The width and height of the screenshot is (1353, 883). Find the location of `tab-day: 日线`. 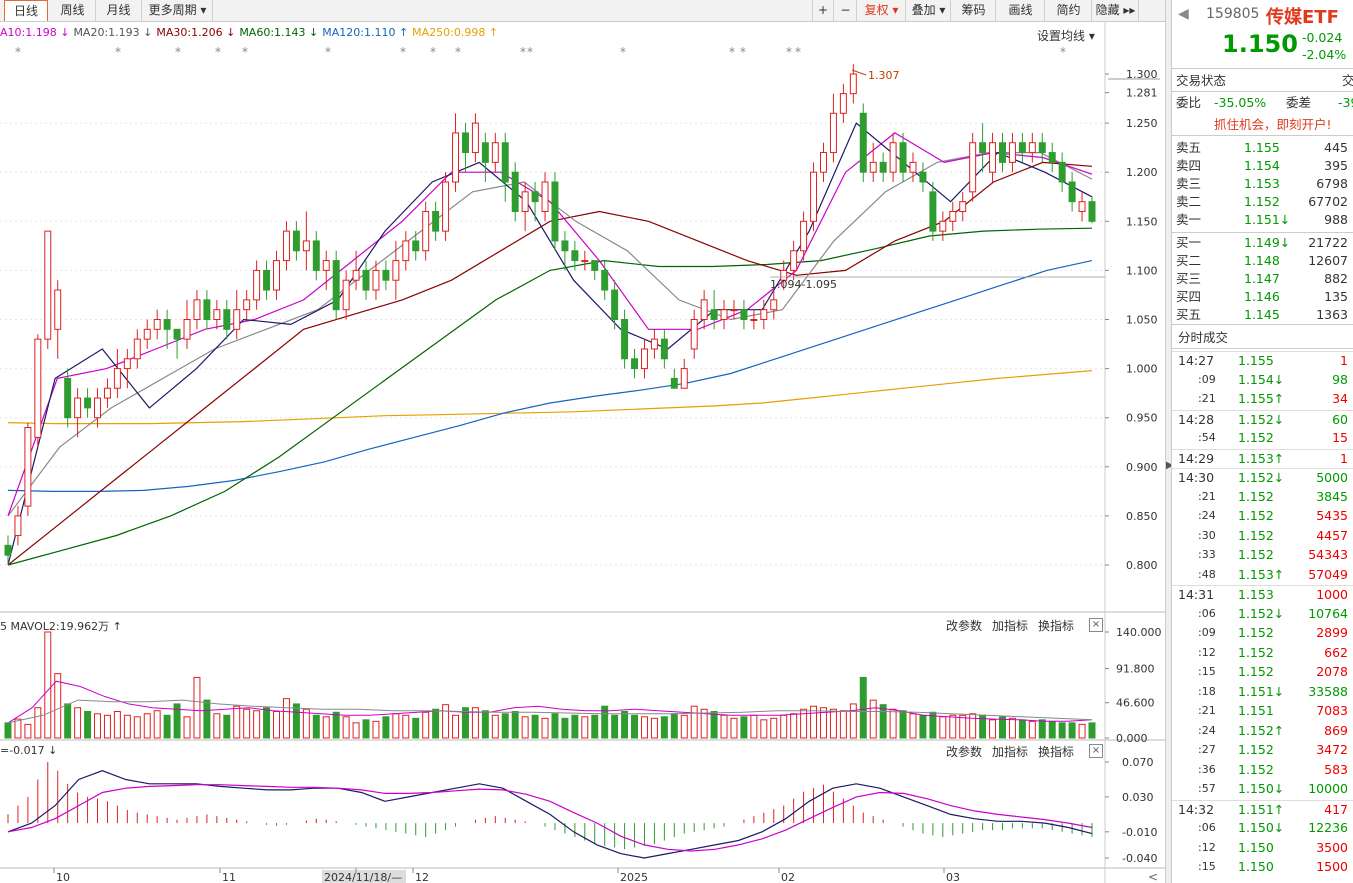

tab-day: 日线 is located at coordinates (26, 10).